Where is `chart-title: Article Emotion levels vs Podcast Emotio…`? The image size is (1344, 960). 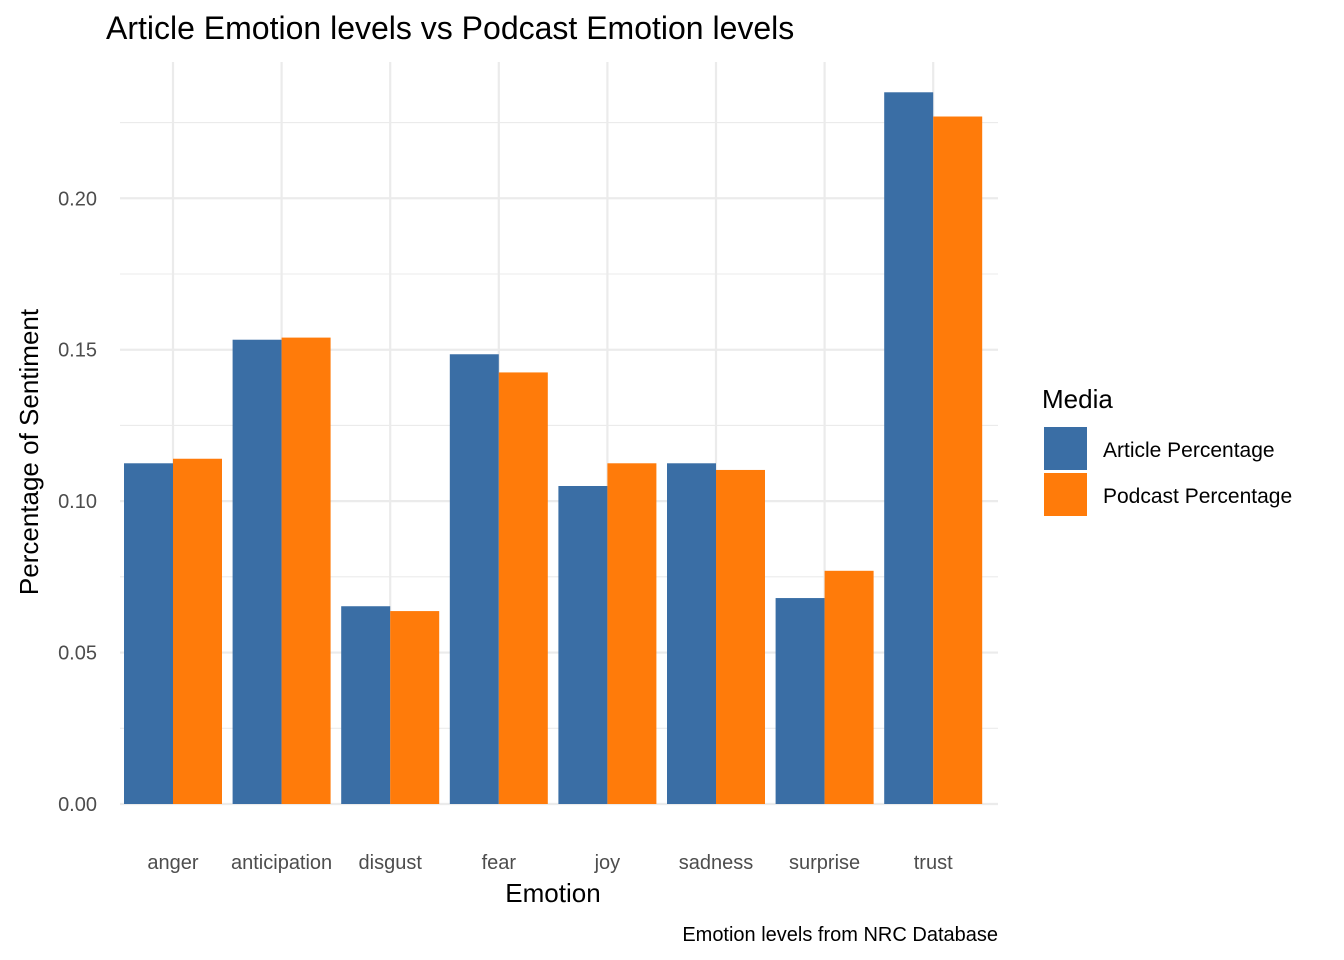
chart-title: Article Emotion levels vs Podcast Emotio… is located at coordinates (450, 28).